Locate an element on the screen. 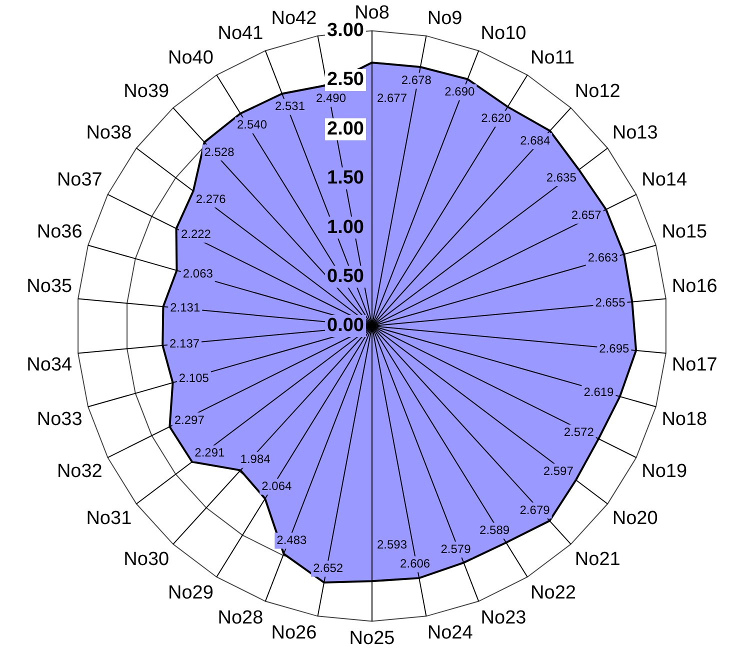  data-label: 2.619 is located at coordinates (599, 392).